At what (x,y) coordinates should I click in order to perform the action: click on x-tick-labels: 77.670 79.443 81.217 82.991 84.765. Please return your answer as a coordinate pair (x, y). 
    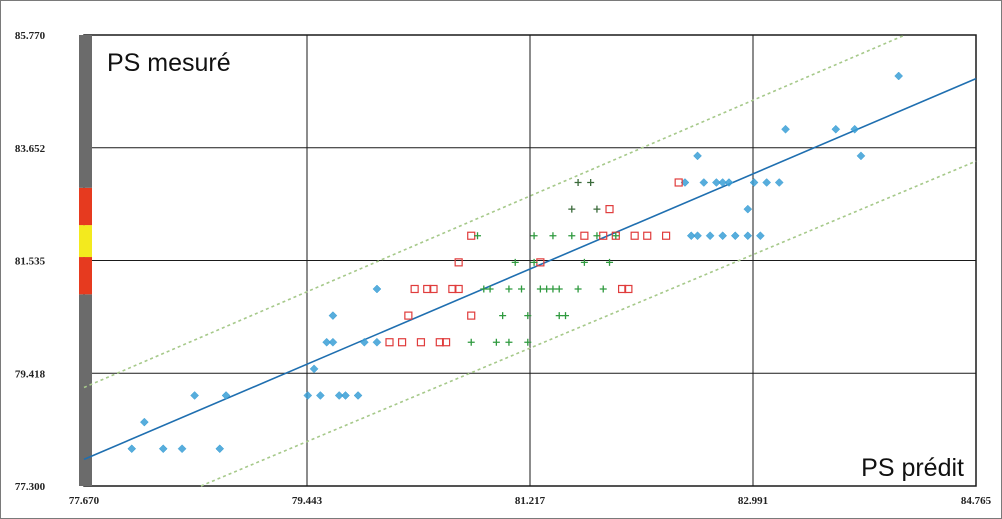
    Looking at the image, I should click on (530, 501).